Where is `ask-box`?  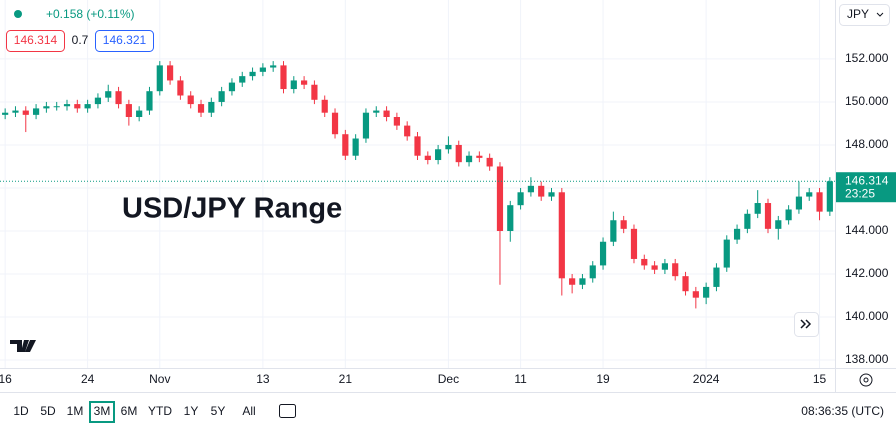
ask-box is located at coordinates (124, 41).